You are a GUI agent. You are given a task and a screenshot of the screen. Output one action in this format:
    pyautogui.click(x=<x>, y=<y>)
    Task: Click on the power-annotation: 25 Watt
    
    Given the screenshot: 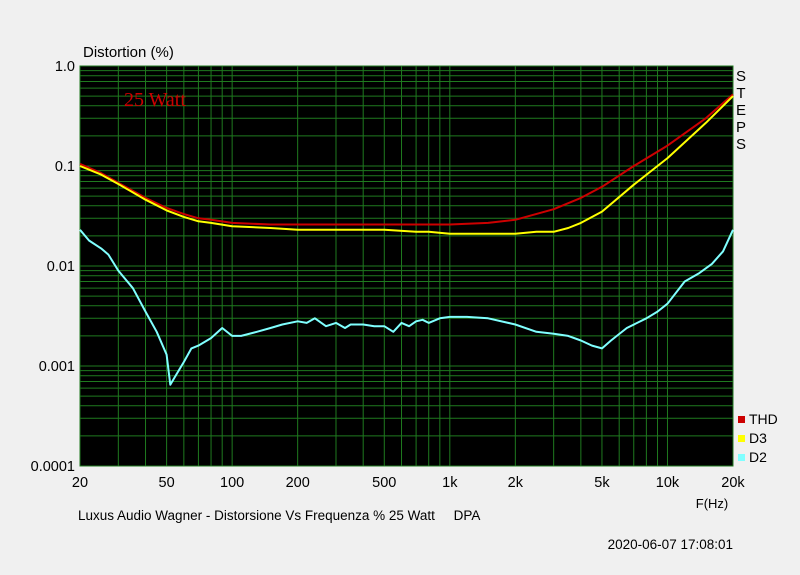 What is the action you would take?
    pyautogui.click(x=155, y=100)
    